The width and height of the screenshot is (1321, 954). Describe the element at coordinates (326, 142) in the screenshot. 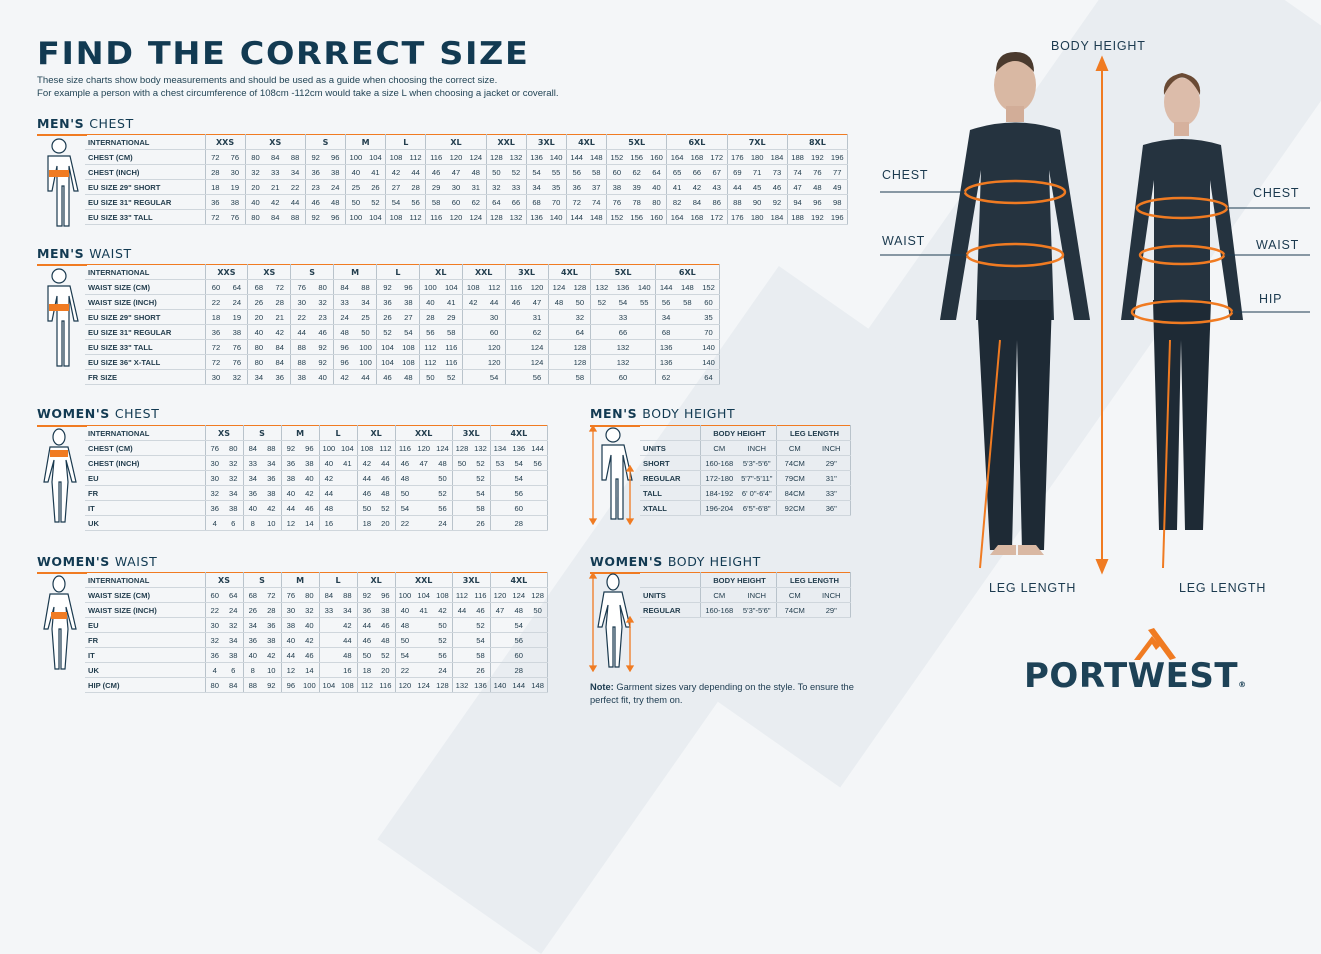

I see `size-s: S` at that location.